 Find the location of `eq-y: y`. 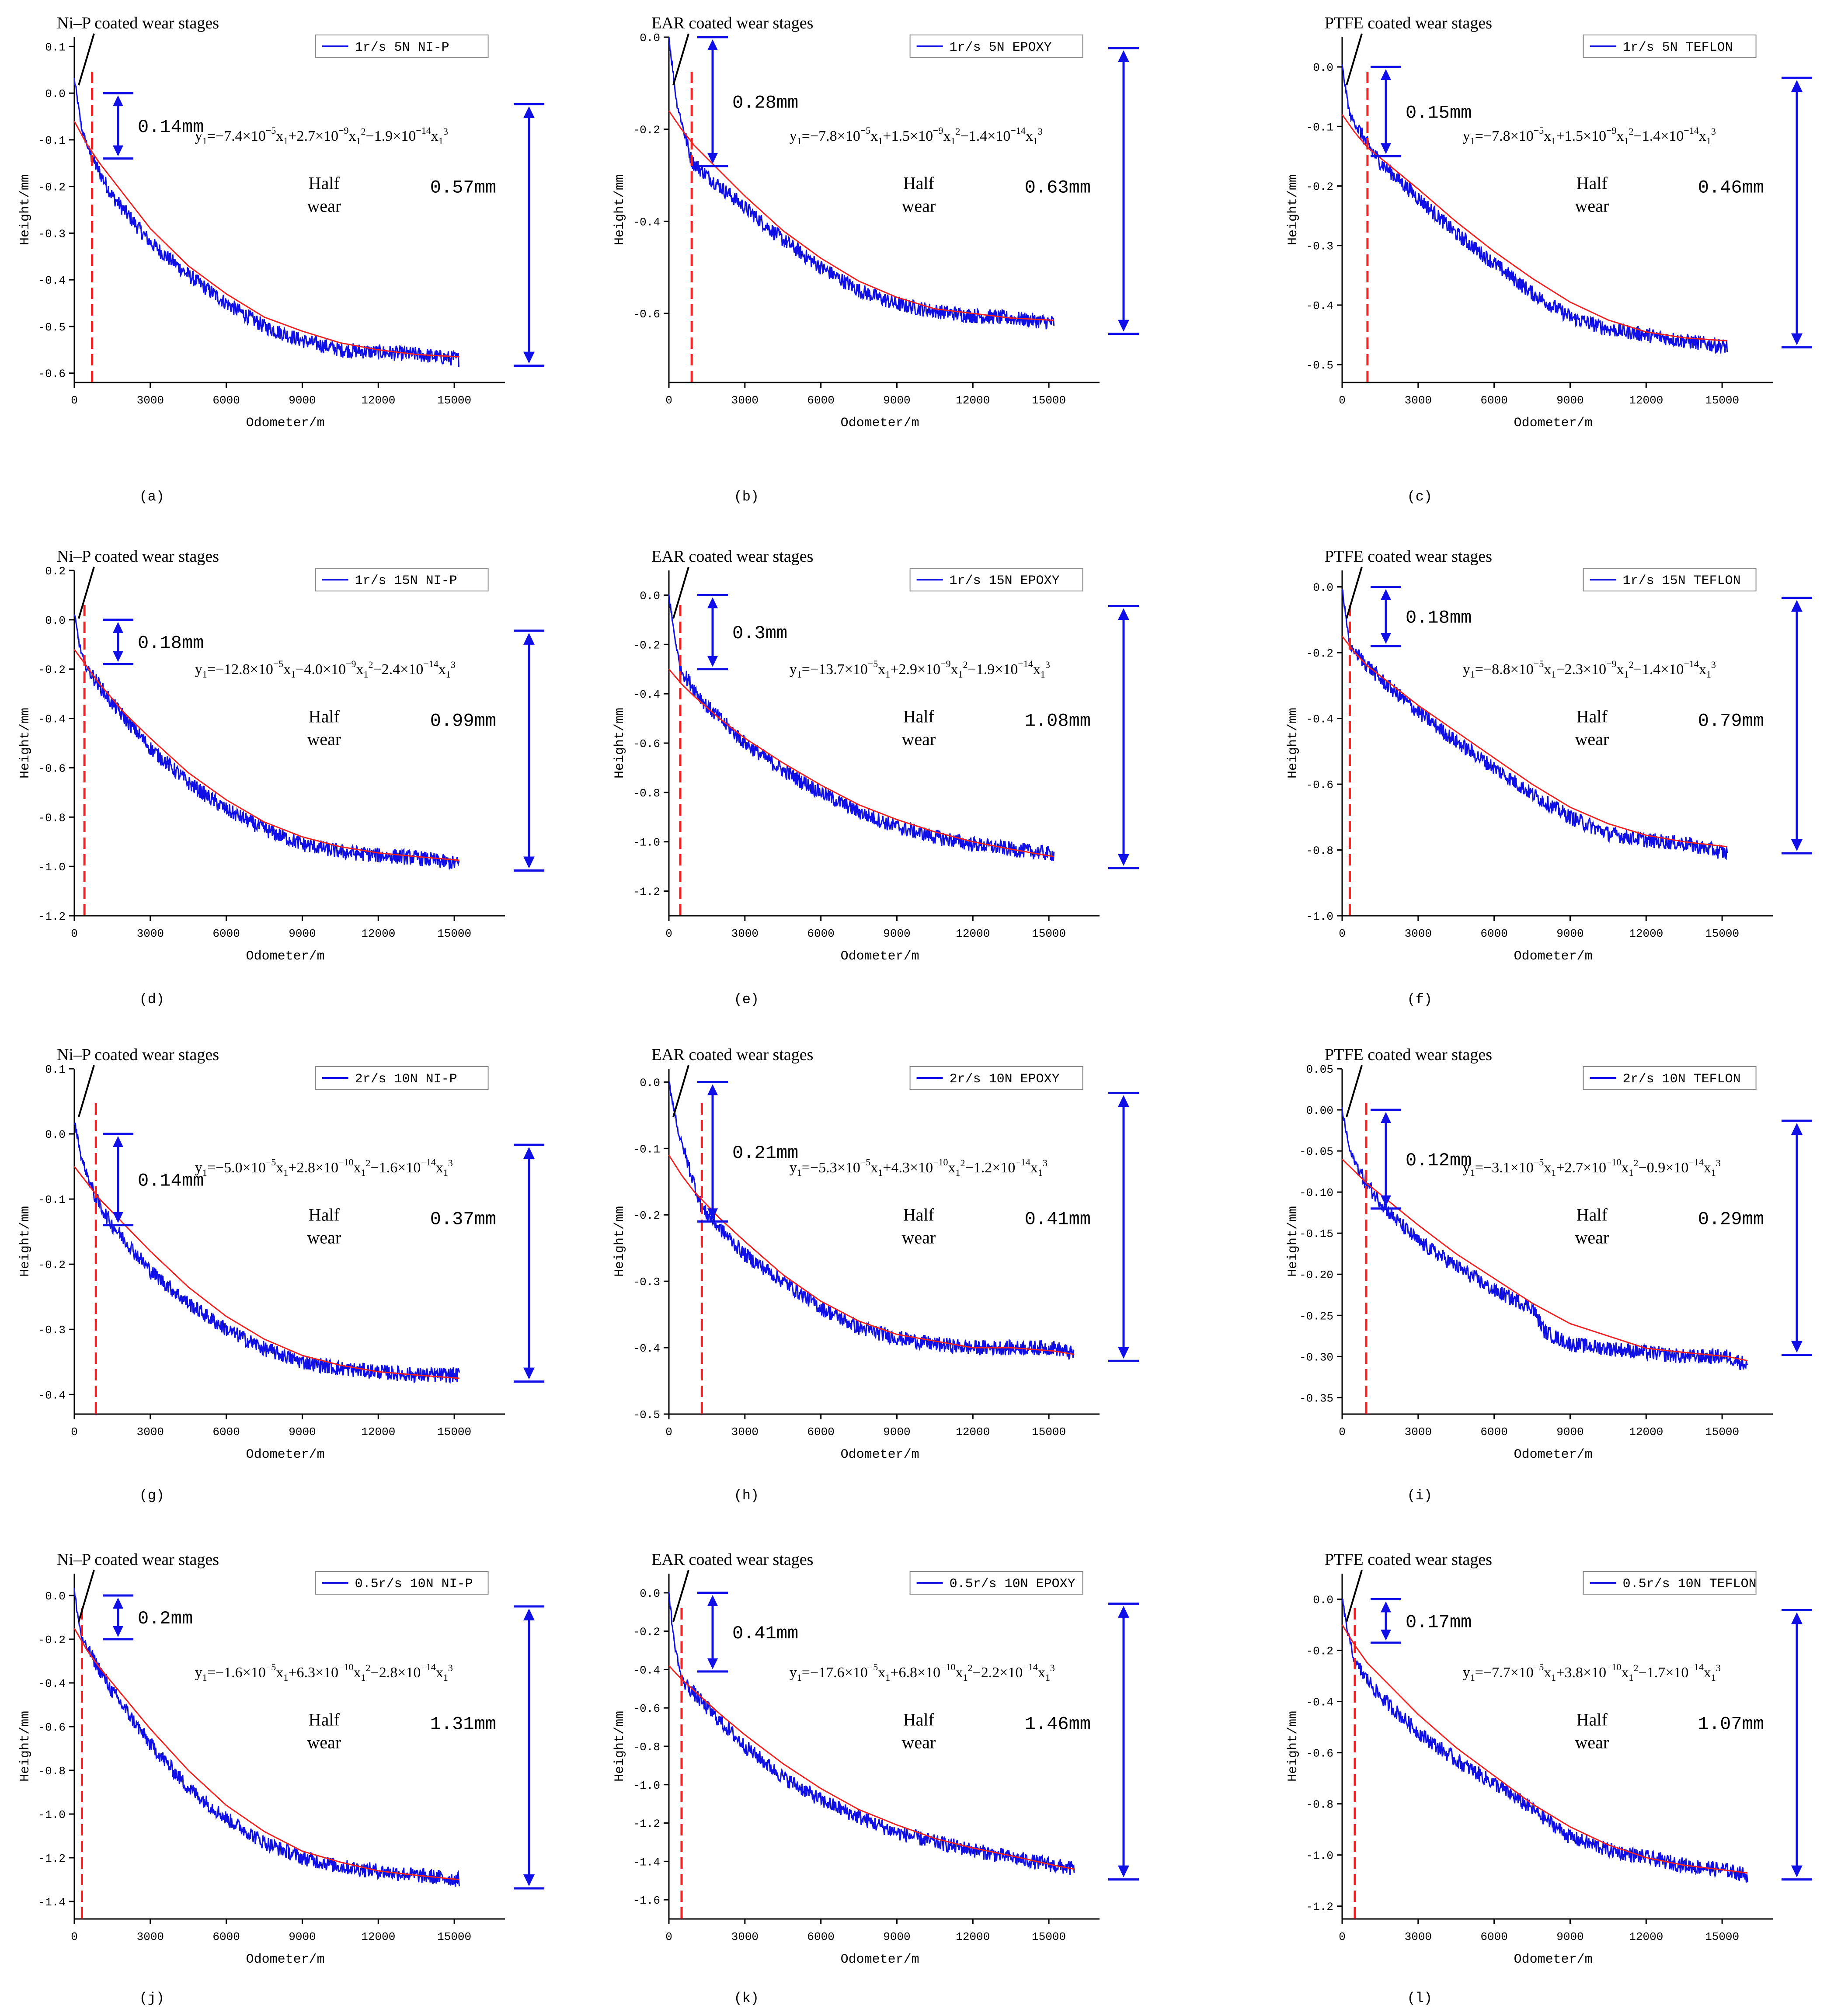

eq-y: y is located at coordinates (1466, 669).